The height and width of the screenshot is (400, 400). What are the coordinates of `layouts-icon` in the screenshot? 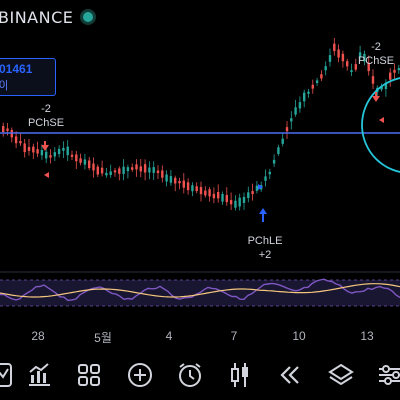 It's located at (89, 375).